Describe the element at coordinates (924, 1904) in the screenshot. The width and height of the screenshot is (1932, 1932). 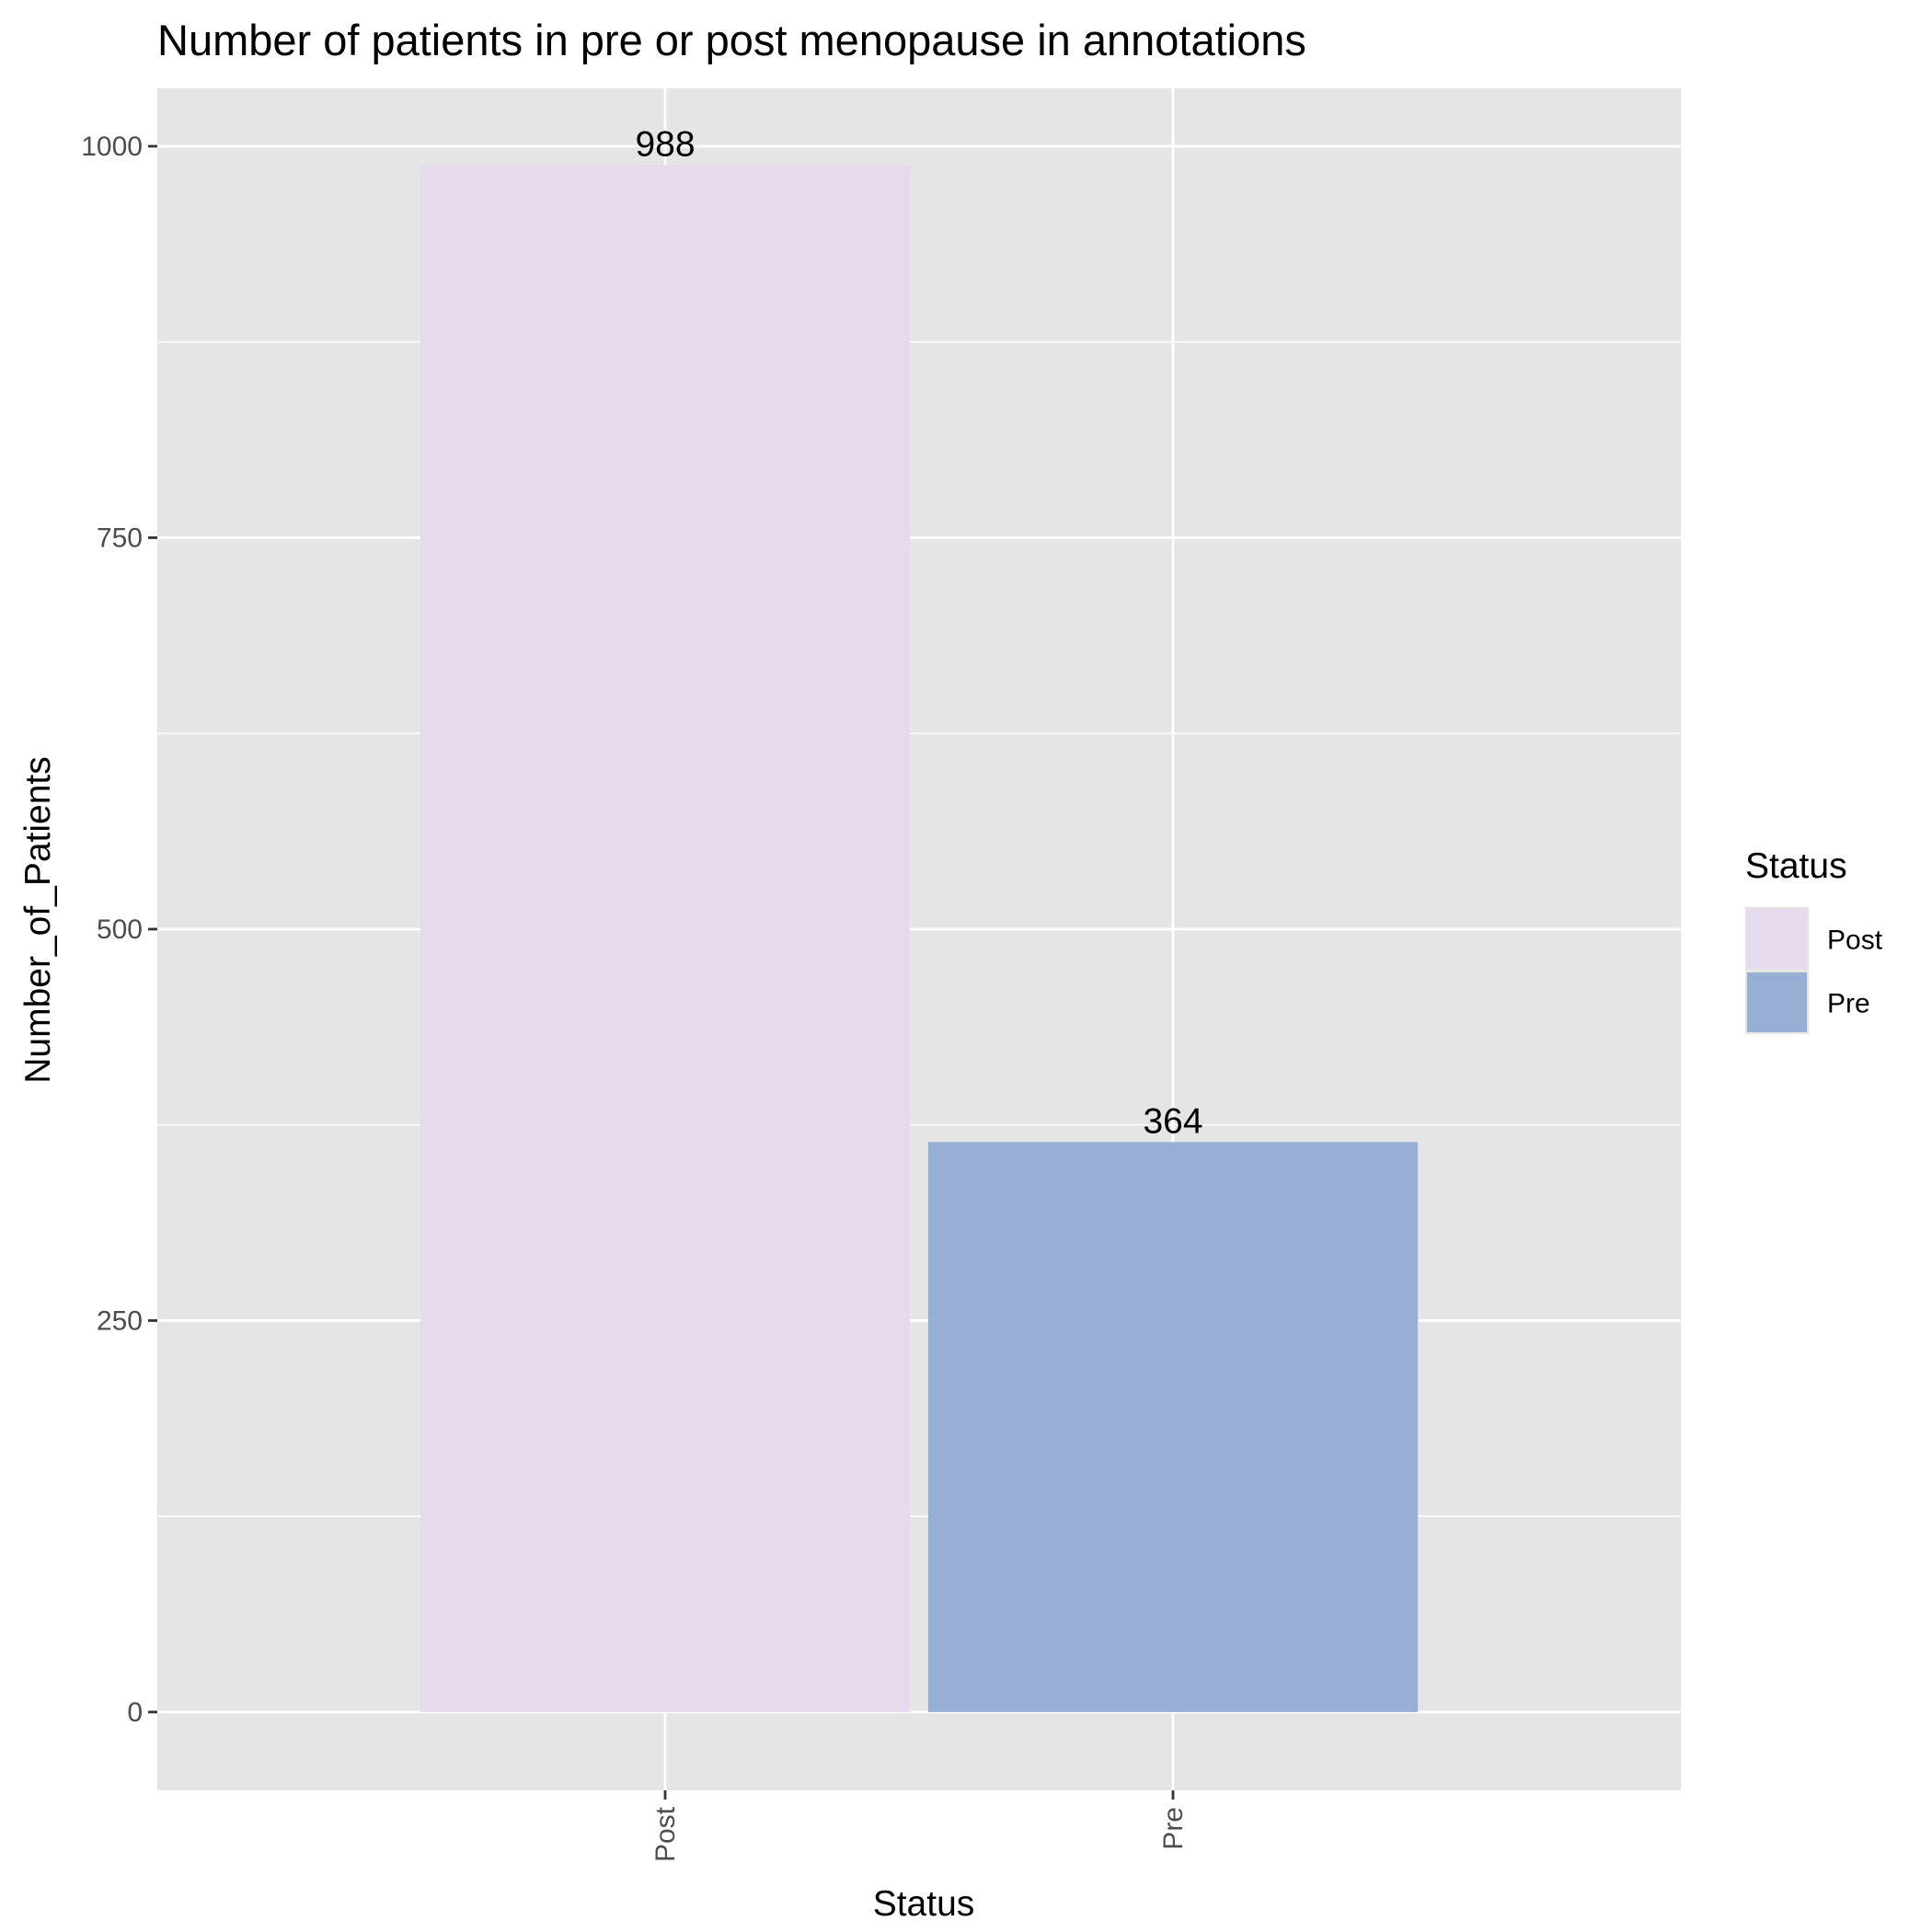
I see `x-axis-title: Status` at that location.